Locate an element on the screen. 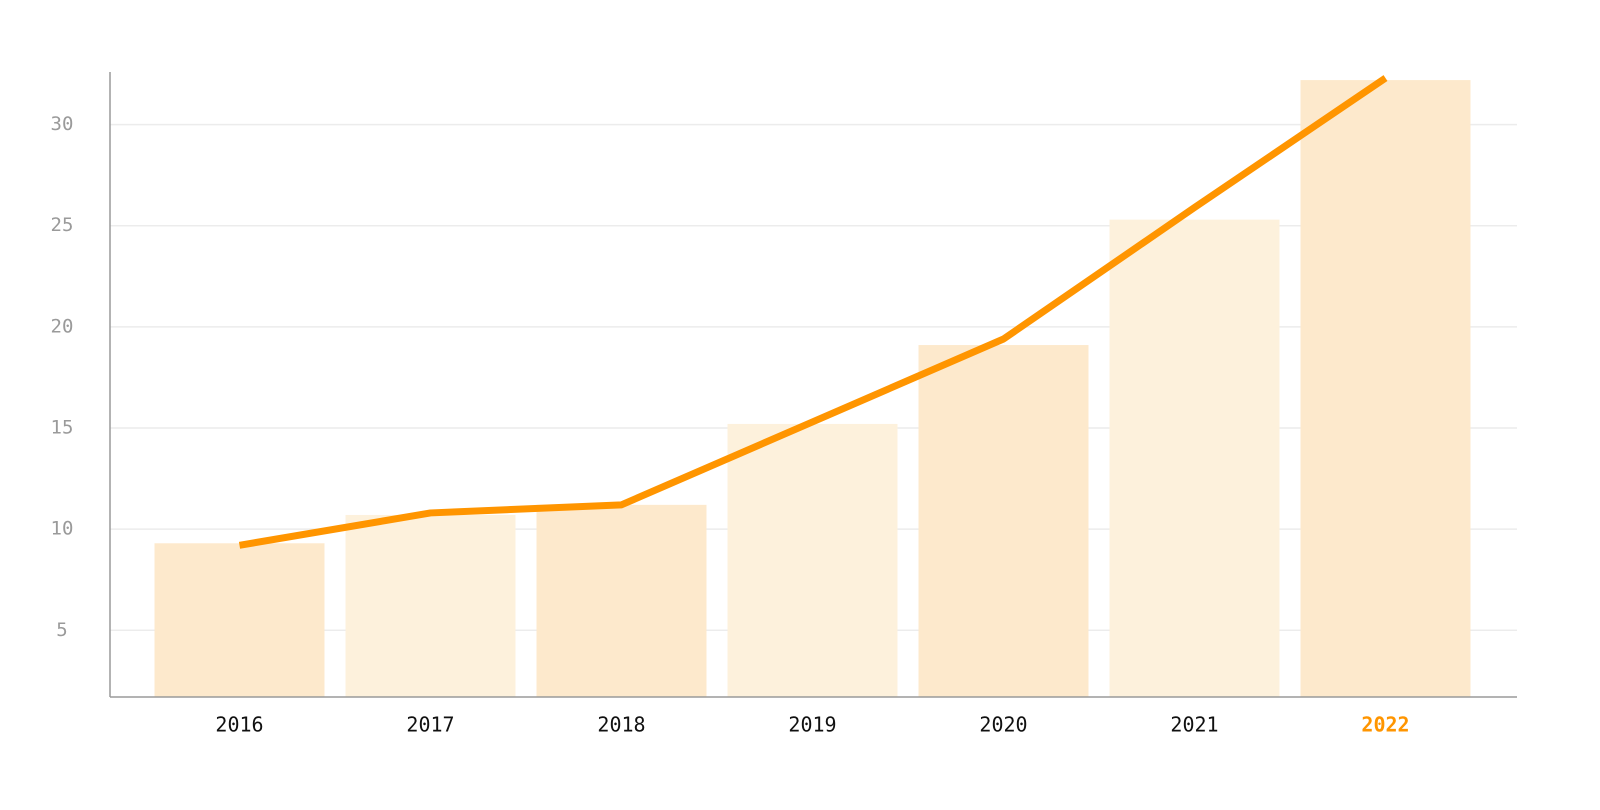  x-tick-label: 2022 is located at coordinates (1385, 725).